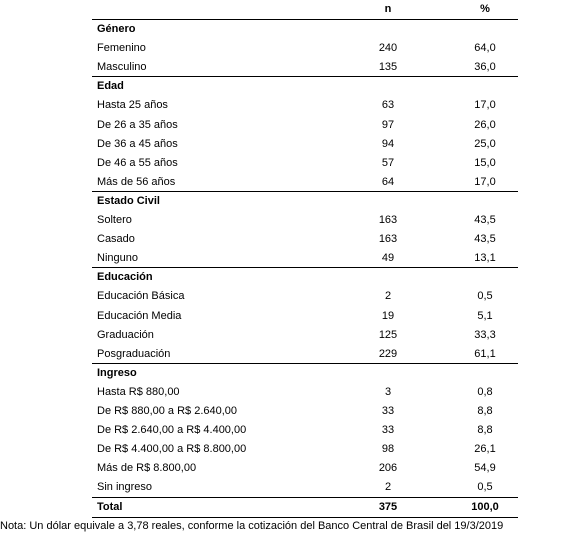 The height and width of the screenshot is (538, 580). I want to click on table-row: De R$ 4.400,00 a R$ 8.800,00 98 26,1, so click(305, 449).